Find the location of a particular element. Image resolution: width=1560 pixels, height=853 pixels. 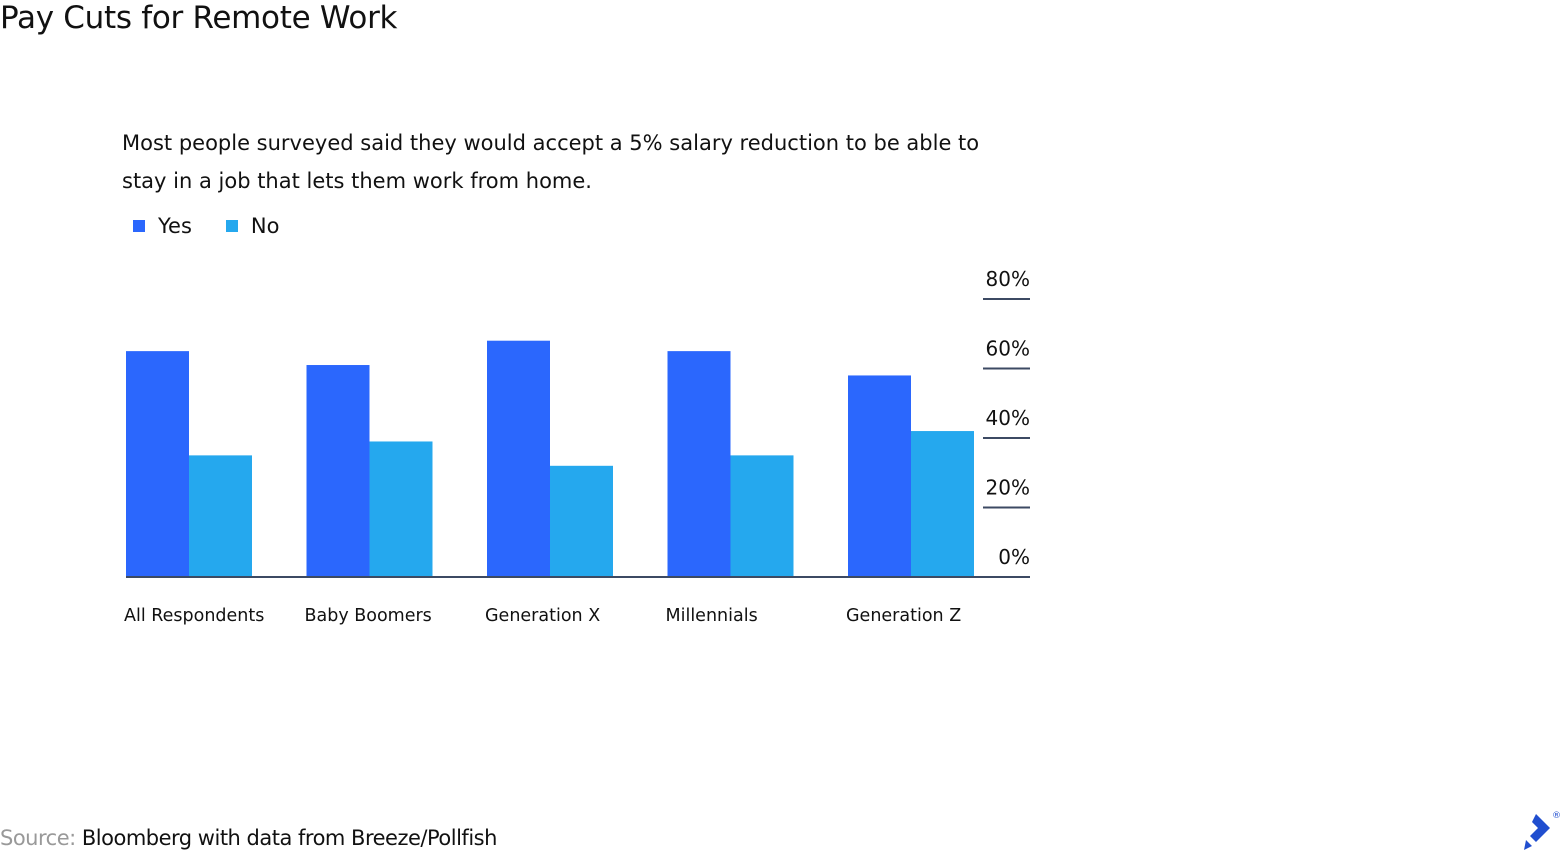

legend-item: Yes is located at coordinates (162, 226).